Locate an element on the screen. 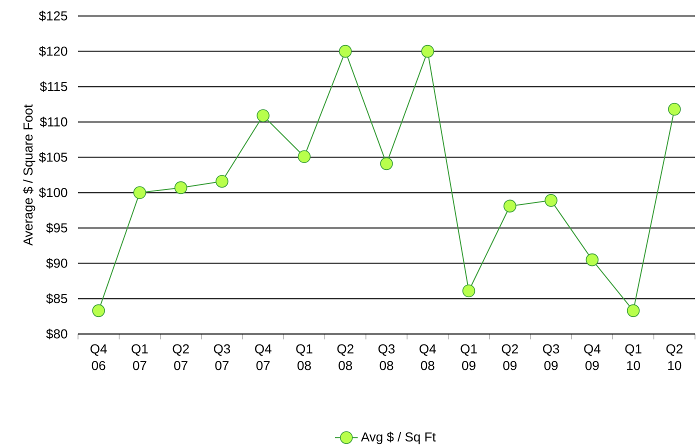  y-tick-label: $85 is located at coordinates (57, 298).